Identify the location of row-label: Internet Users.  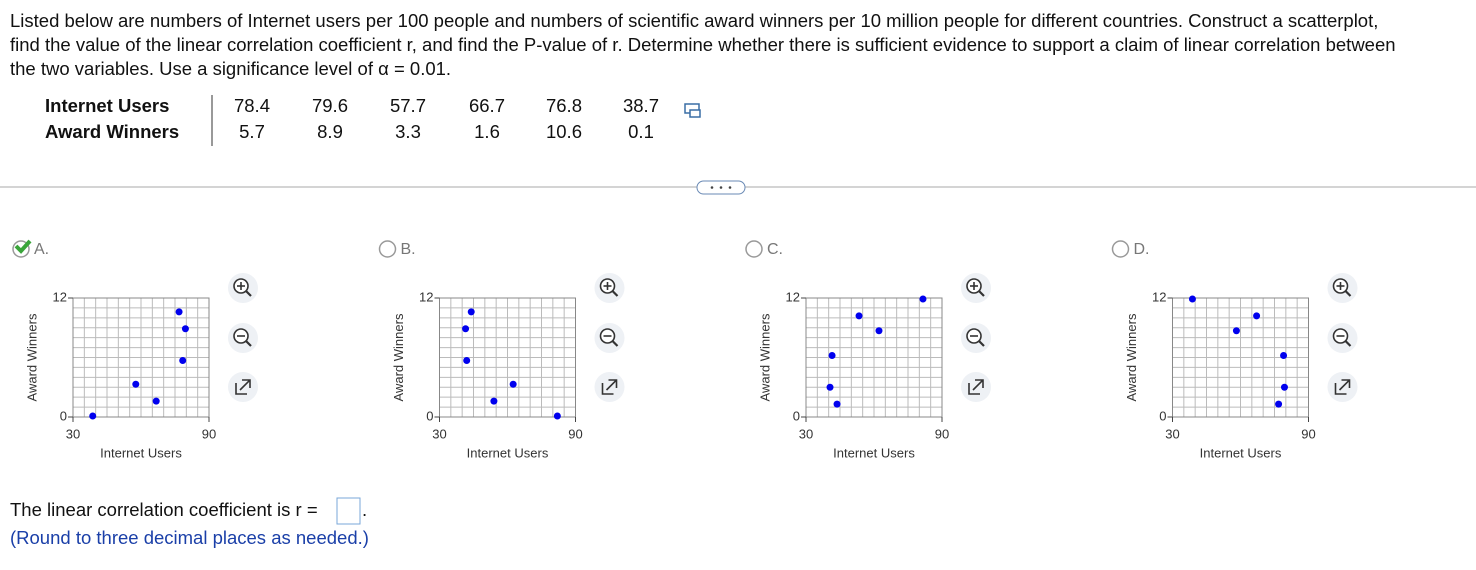
(107, 105).